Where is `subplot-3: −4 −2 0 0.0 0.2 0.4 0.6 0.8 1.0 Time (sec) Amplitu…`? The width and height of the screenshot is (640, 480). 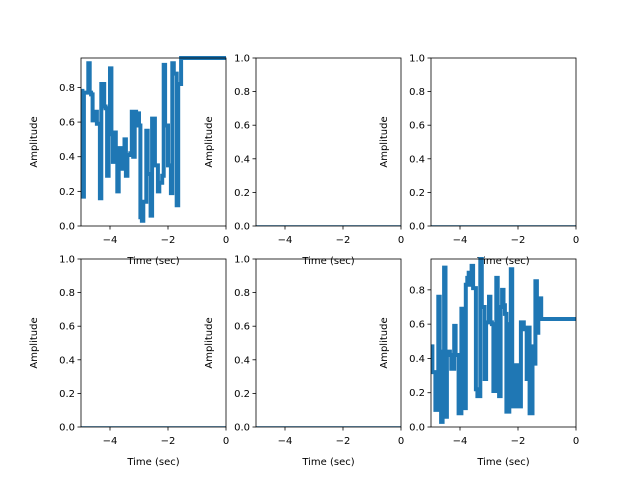 subplot-3: −4 −2 0 0.0 0.2 0.4 0.6 0.8 1.0 Time (sec) Amplitu… is located at coordinates (479, 161).